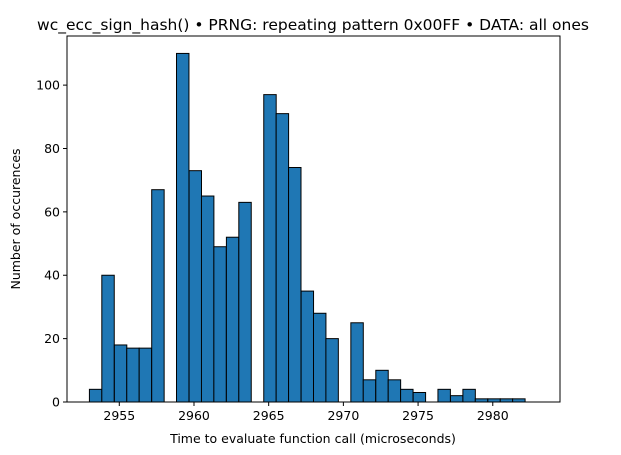  I want to click on y-tick-label: 60, so click(52, 211).